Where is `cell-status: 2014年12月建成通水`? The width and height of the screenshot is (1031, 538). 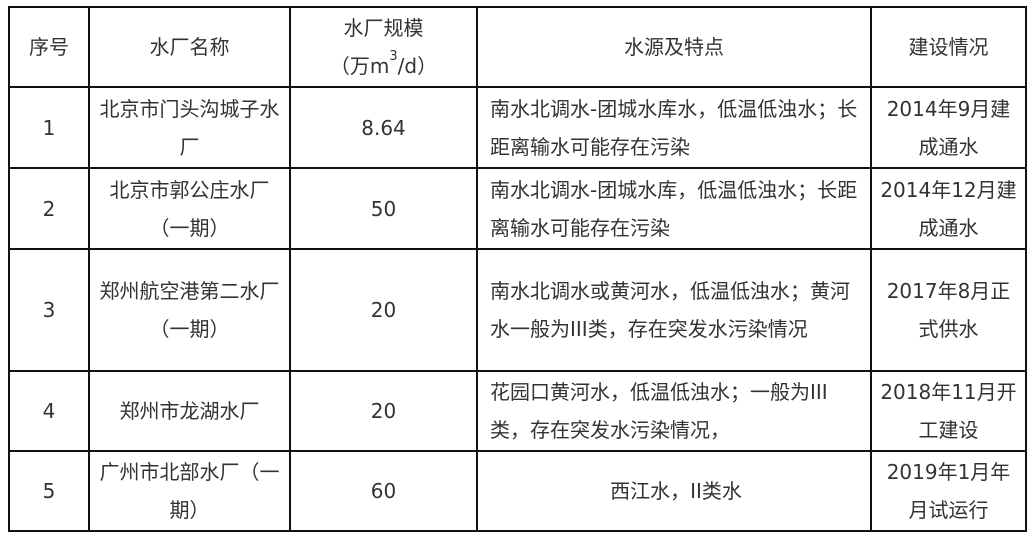
cell-status: 2014年12月建成通水 is located at coordinates (948, 208).